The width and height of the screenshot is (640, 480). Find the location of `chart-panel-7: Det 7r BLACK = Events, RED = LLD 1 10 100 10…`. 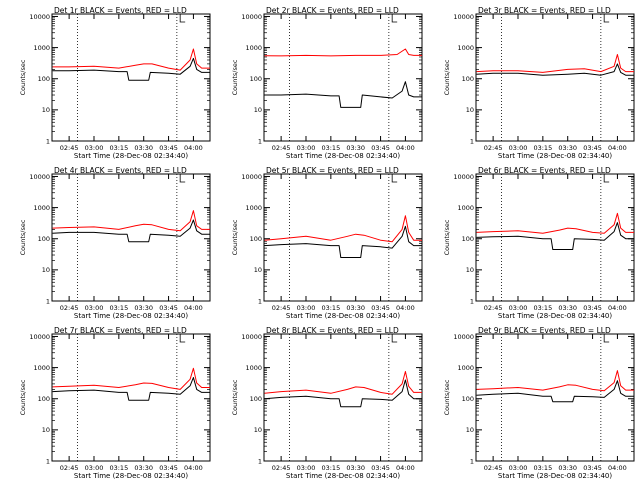

chart-panel-7: Det 7r BLACK = Events, RED = LLD 1 10 100 10… is located at coordinates (115, 403).